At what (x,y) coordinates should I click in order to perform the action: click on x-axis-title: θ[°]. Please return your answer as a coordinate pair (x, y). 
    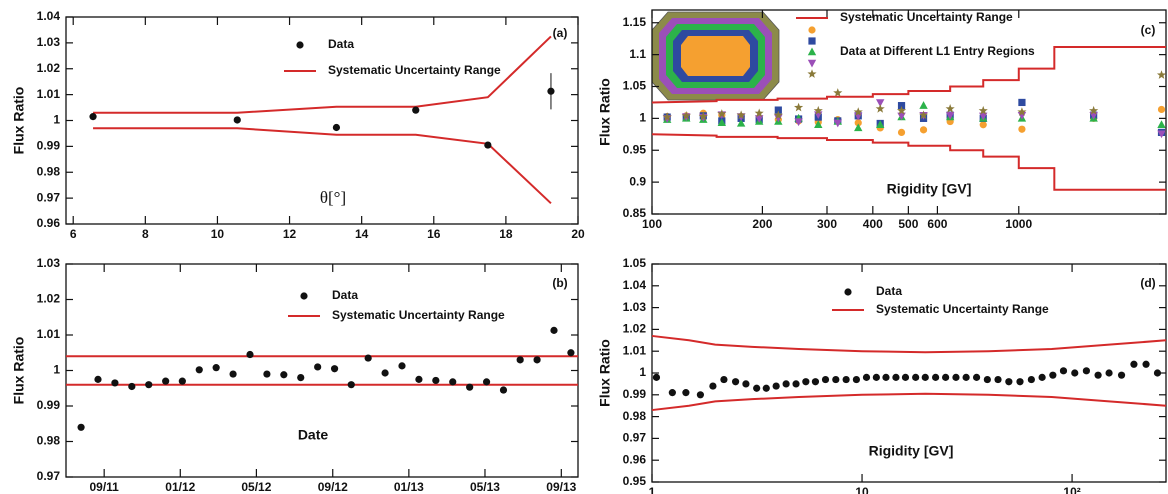
    Looking at the image, I should click on (333, 197).